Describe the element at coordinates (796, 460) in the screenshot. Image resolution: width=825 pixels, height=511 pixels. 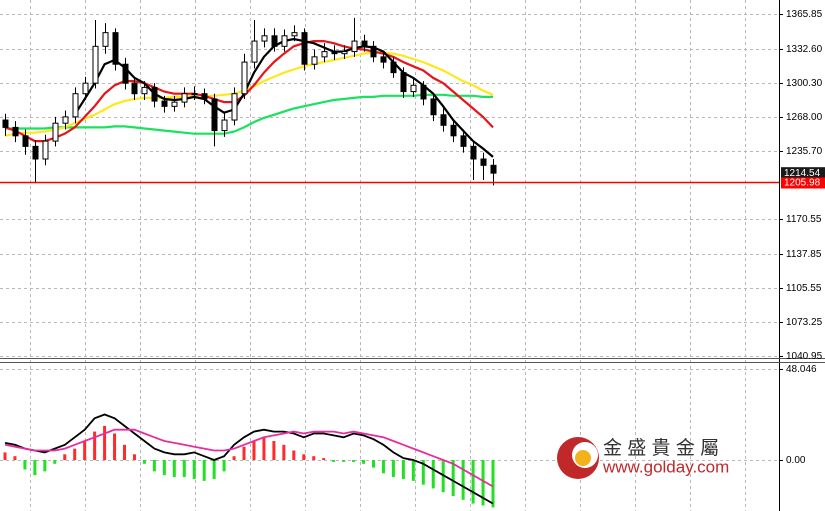
I see `y-tick-label: 0.00` at that location.